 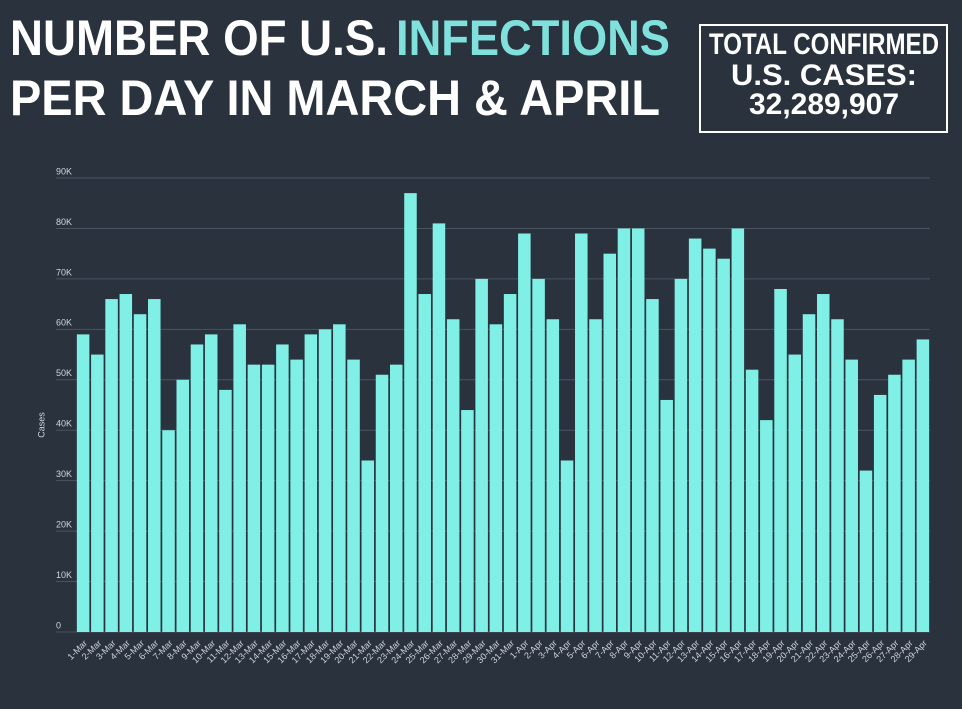 I want to click on total-label: U.S. CASES:, so click(x=824, y=75).